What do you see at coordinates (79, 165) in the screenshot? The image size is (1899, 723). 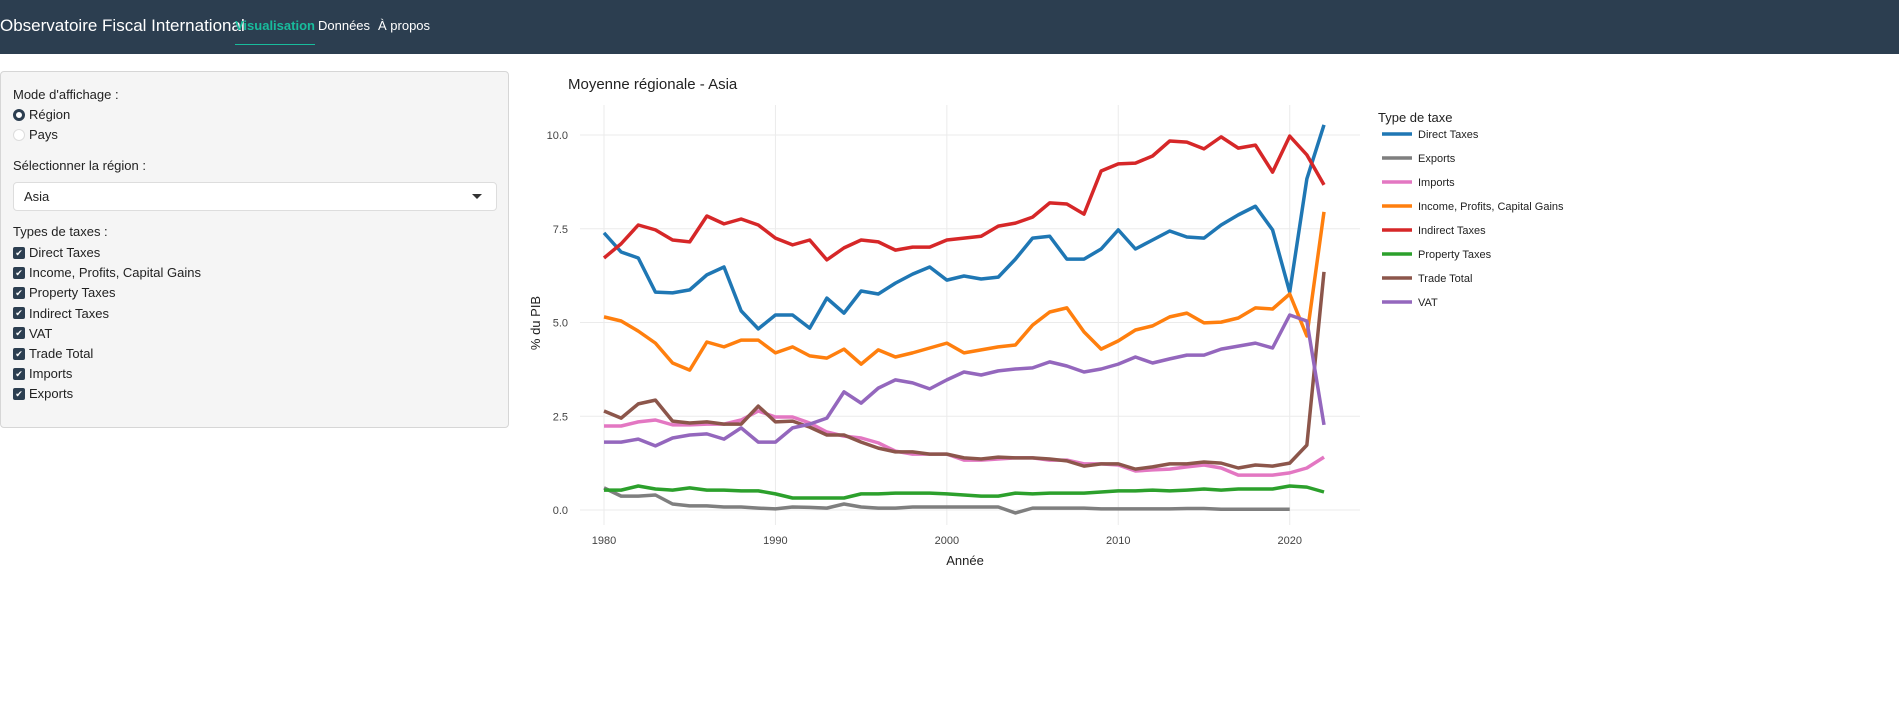 I see `region-label: Sélectionner la région :` at bounding box center [79, 165].